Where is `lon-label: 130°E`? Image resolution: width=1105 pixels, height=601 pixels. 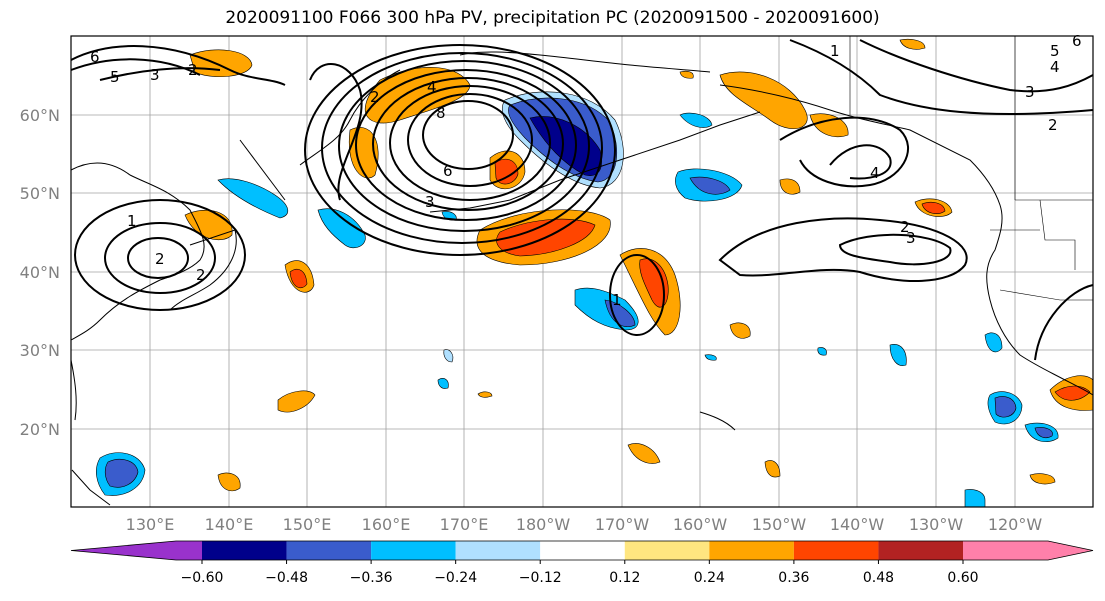
lon-label: 130°E is located at coordinates (150, 524).